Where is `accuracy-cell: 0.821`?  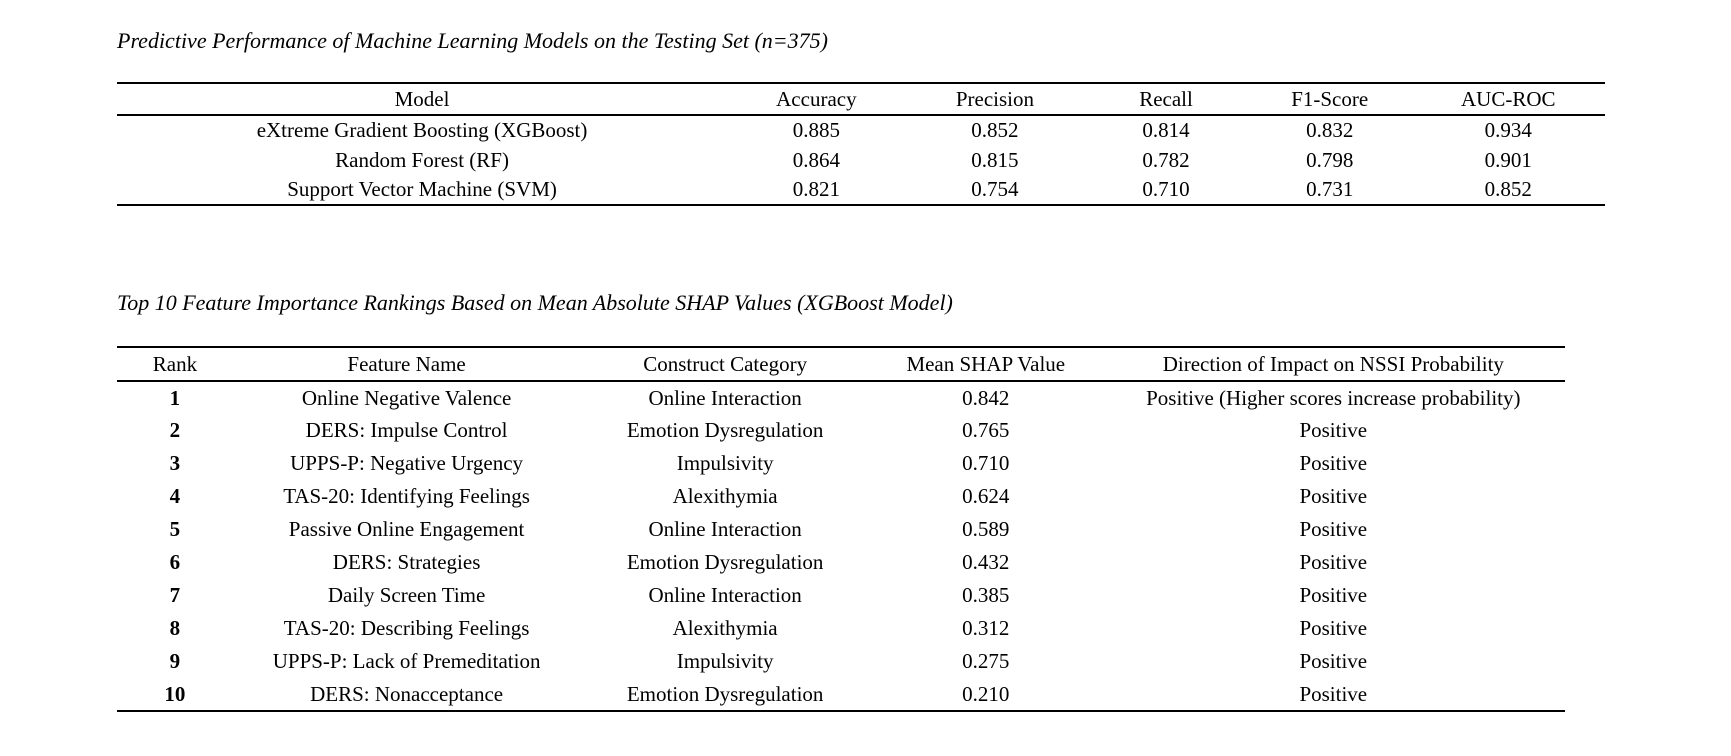
accuracy-cell: 0.821 is located at coordinates (816, 189).